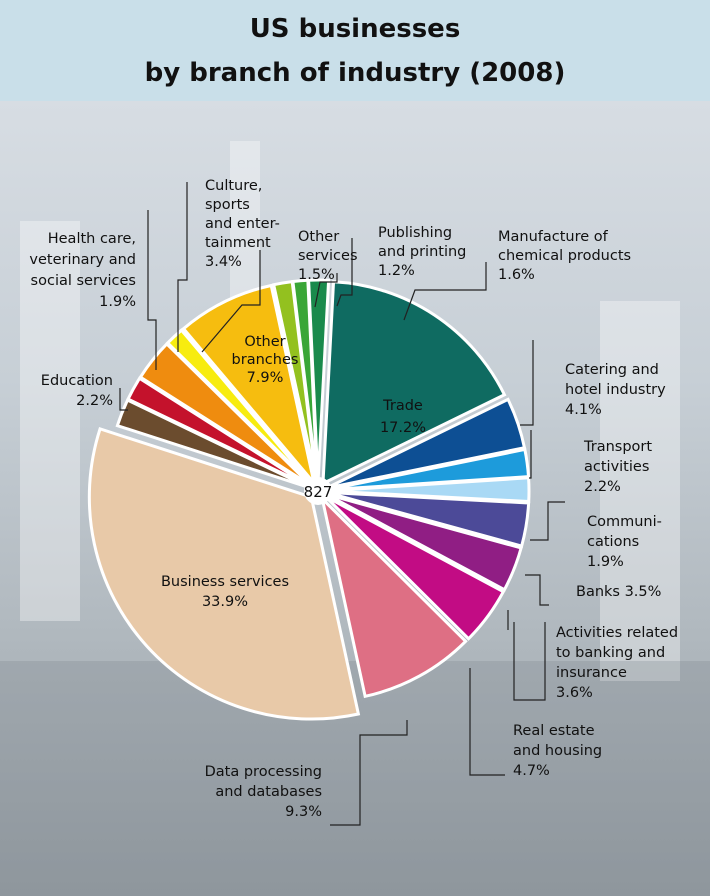 This screenshot has width=710, height=896. Describe the element at coordinates (319, 380) in the screenshot. I see `pie-slice-chemical` at that location.